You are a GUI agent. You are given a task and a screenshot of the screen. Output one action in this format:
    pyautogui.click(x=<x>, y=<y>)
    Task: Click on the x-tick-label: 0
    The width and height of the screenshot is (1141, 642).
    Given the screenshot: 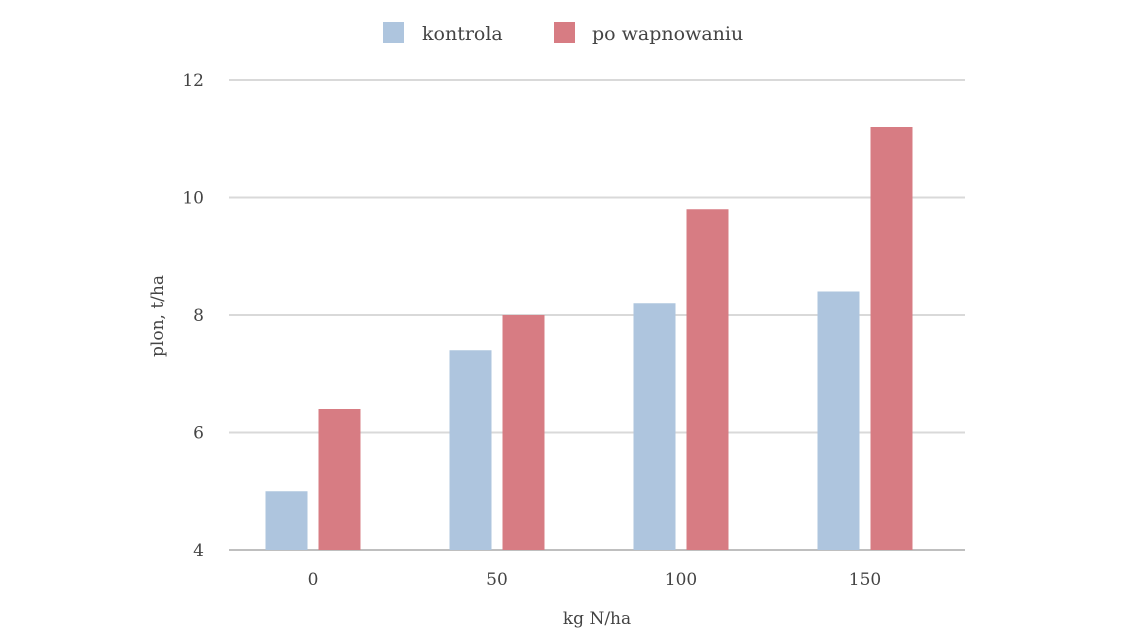 What is the action you would take?
    pyautogui.click(x=313, y=580)
    